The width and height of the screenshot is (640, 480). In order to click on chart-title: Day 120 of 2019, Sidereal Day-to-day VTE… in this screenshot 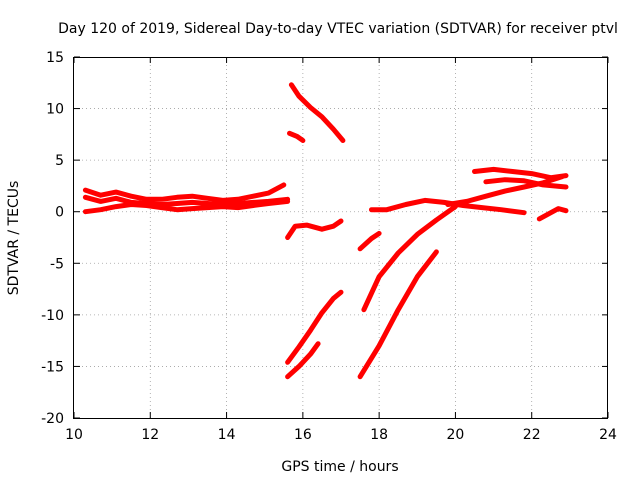, I will do `click(338, 29)`.